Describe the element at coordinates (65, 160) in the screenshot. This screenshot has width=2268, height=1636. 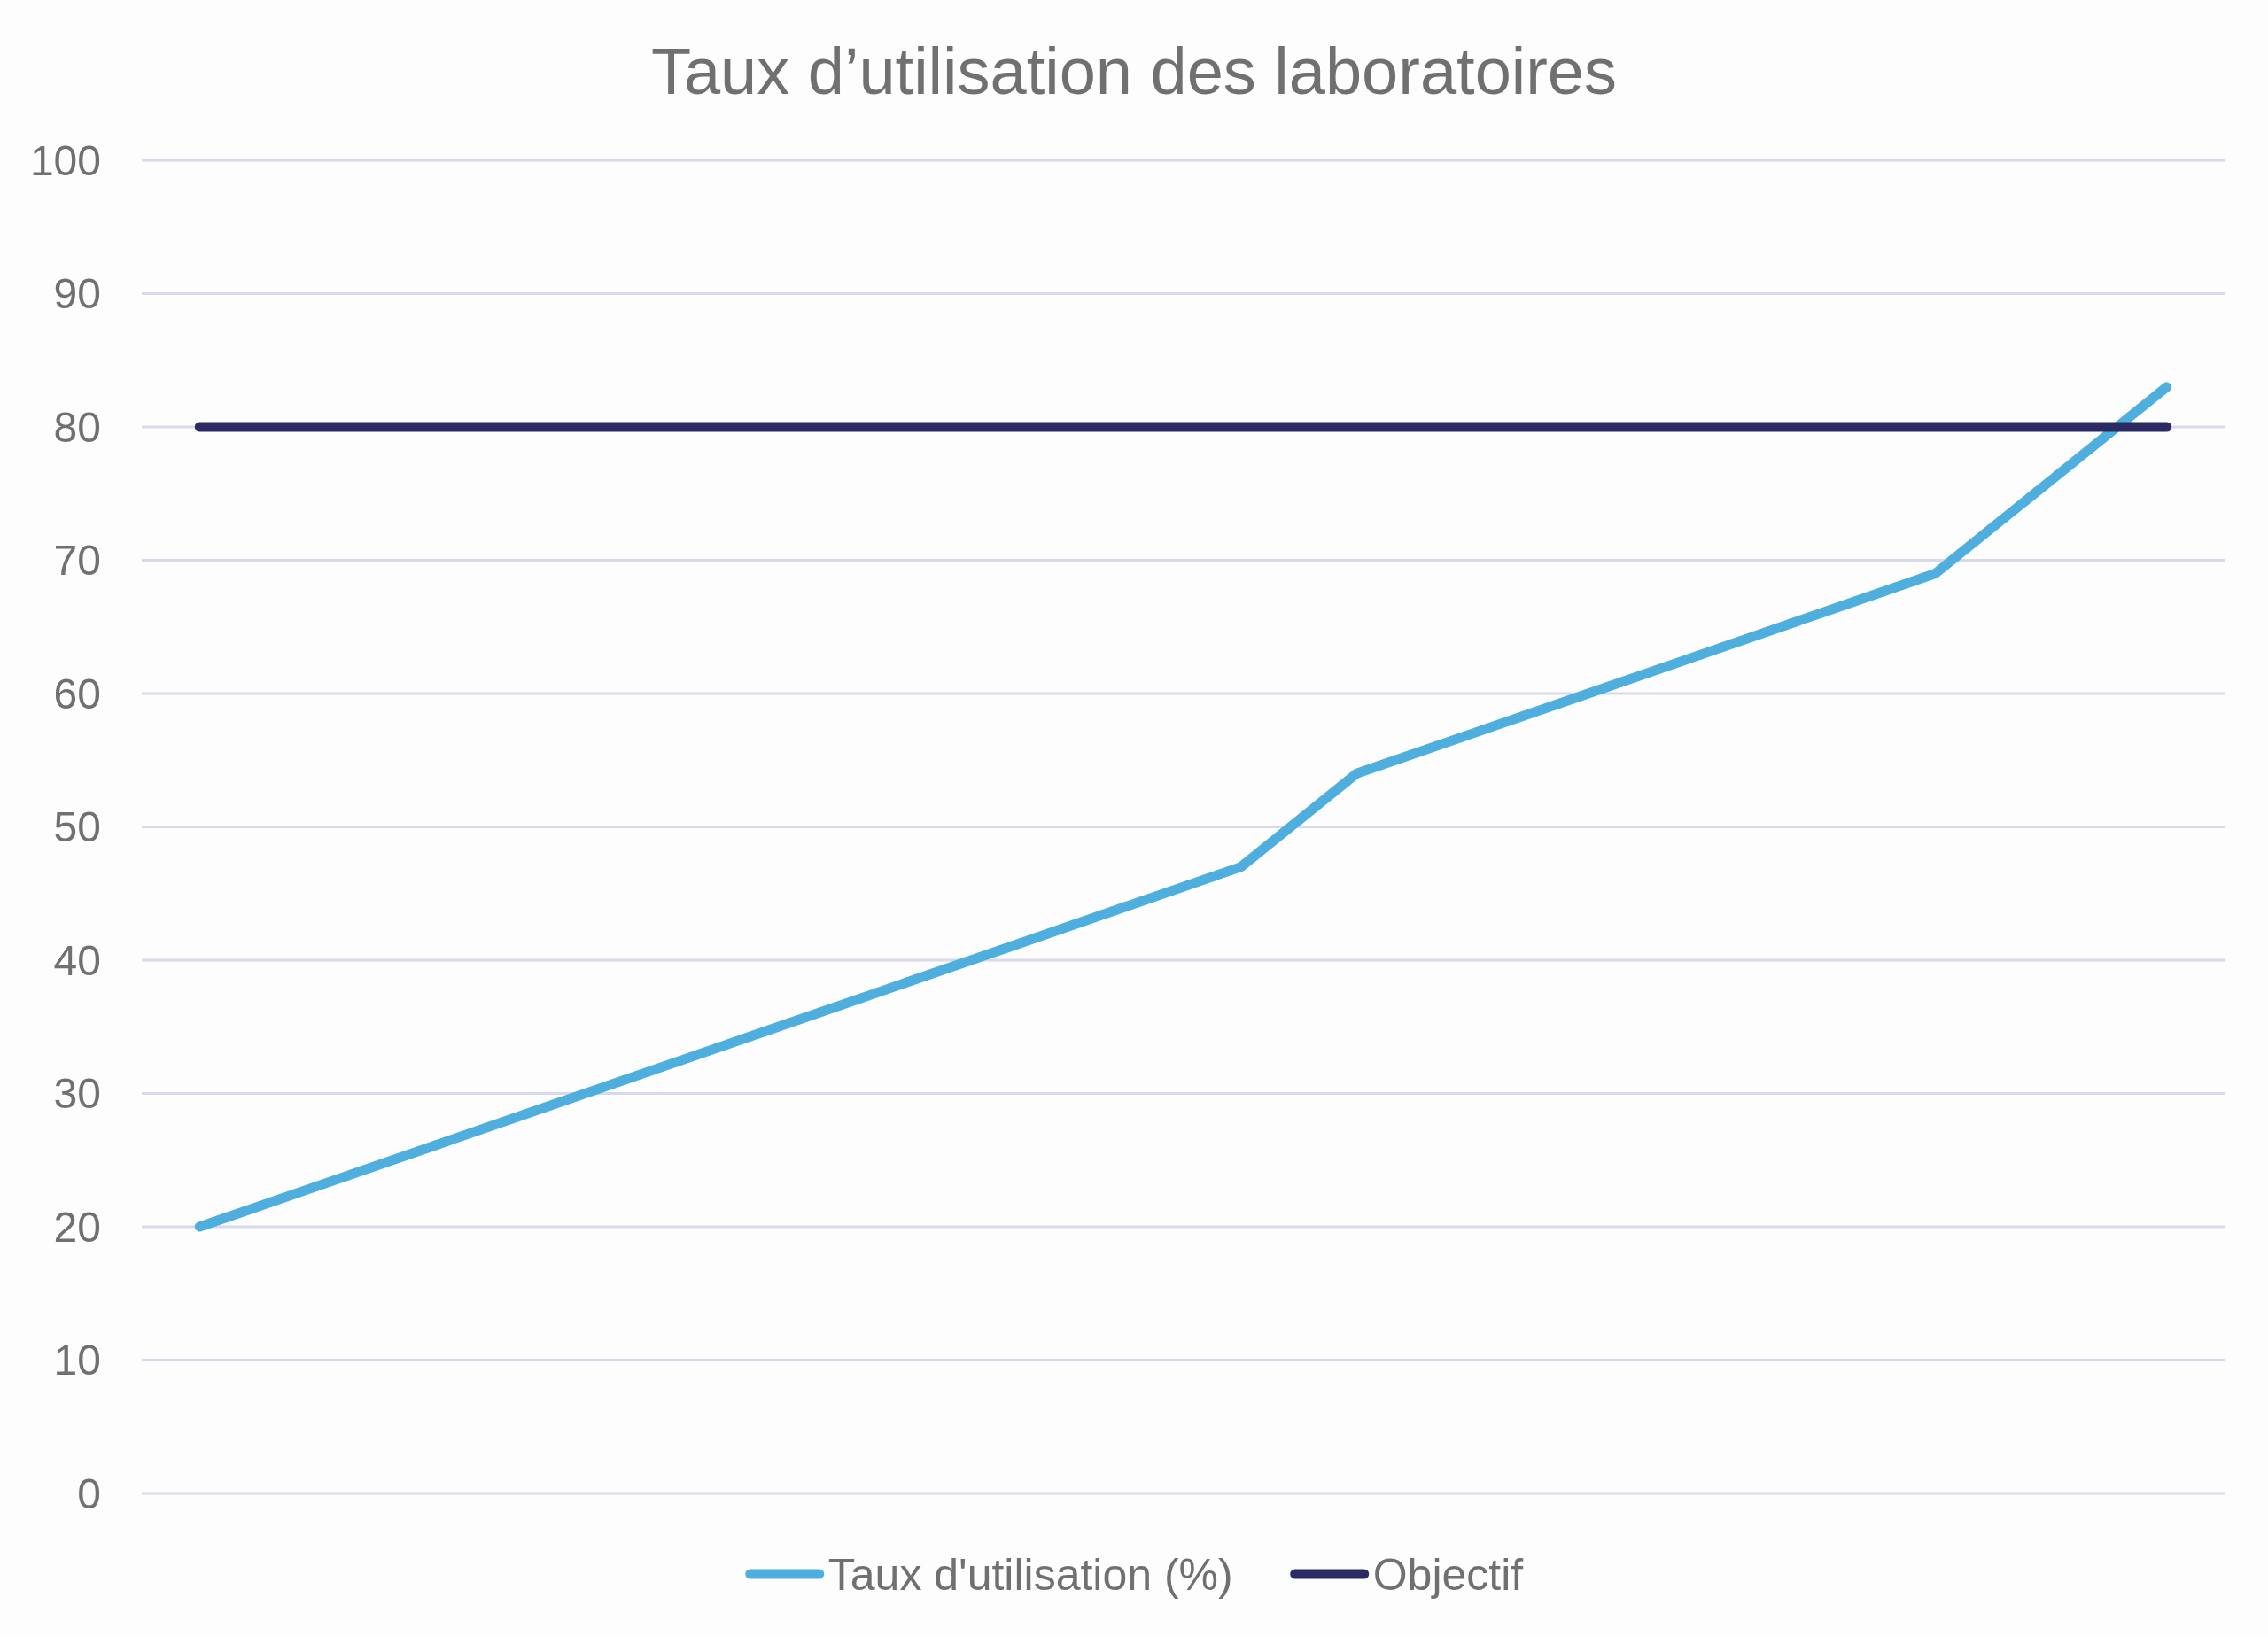
I see `y-tick-label: 100` at that location.